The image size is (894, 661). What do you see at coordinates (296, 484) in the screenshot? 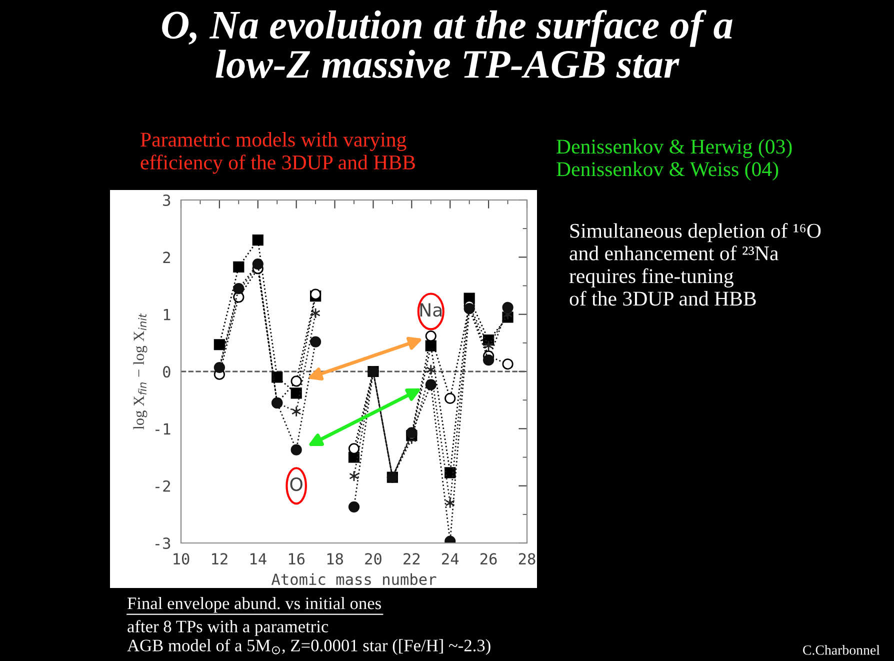
I see `annotation: O` at bounding box center [296, 484].